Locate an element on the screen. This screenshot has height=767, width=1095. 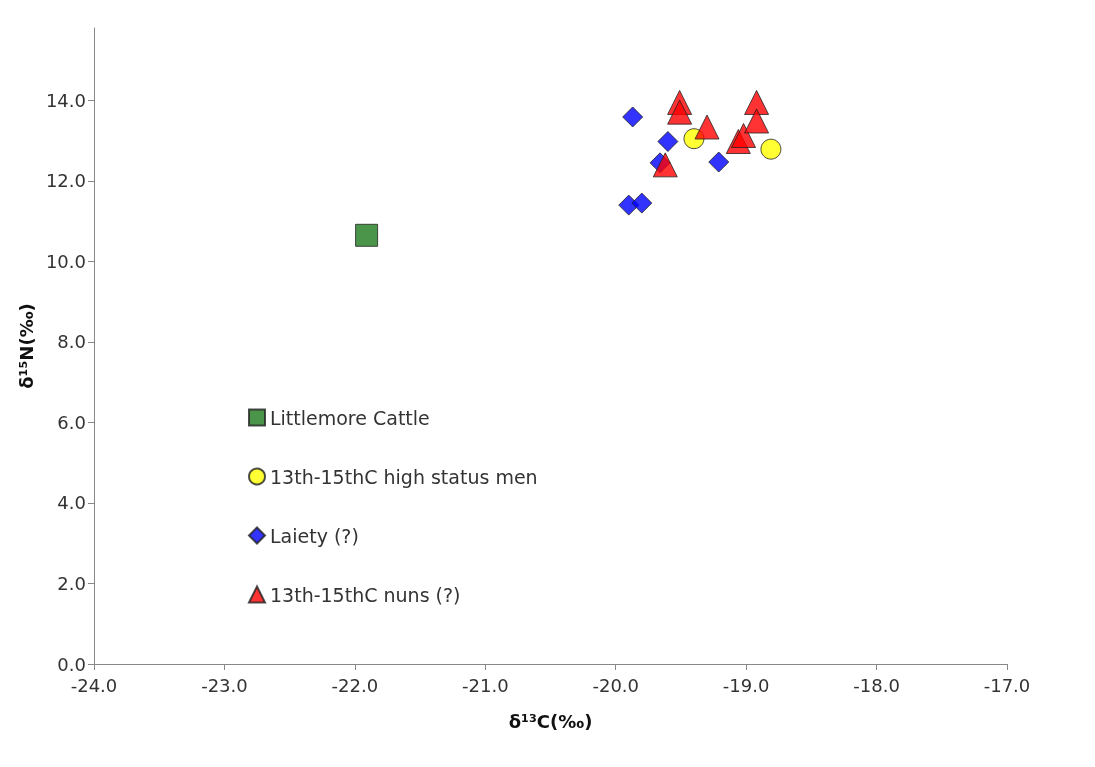
x-tick-label: -23.0 is located at coordinates (224, 685).